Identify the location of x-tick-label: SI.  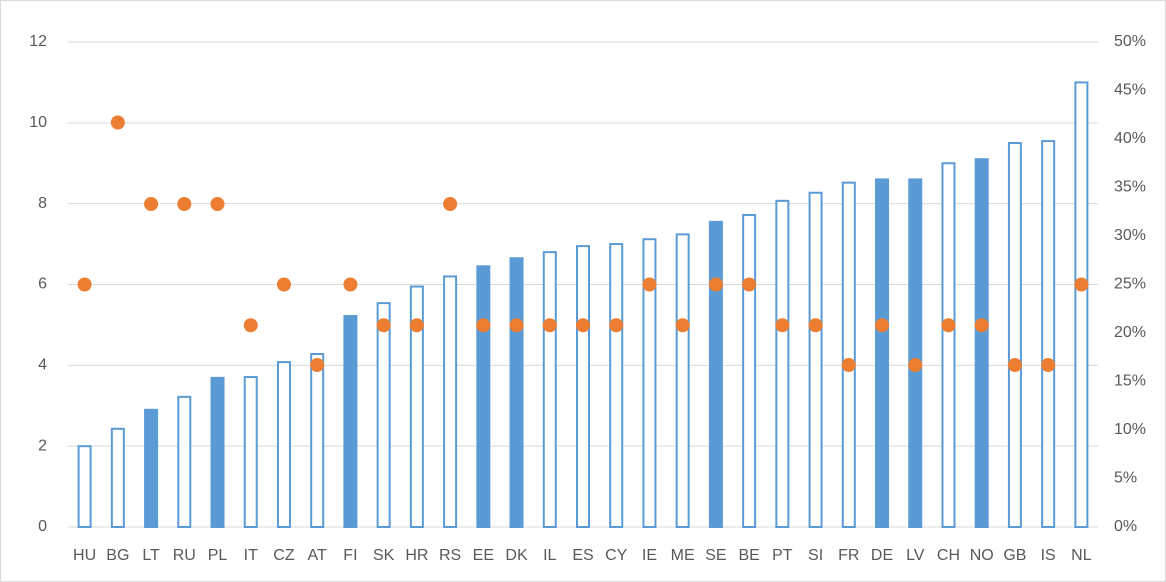
(815, 555).